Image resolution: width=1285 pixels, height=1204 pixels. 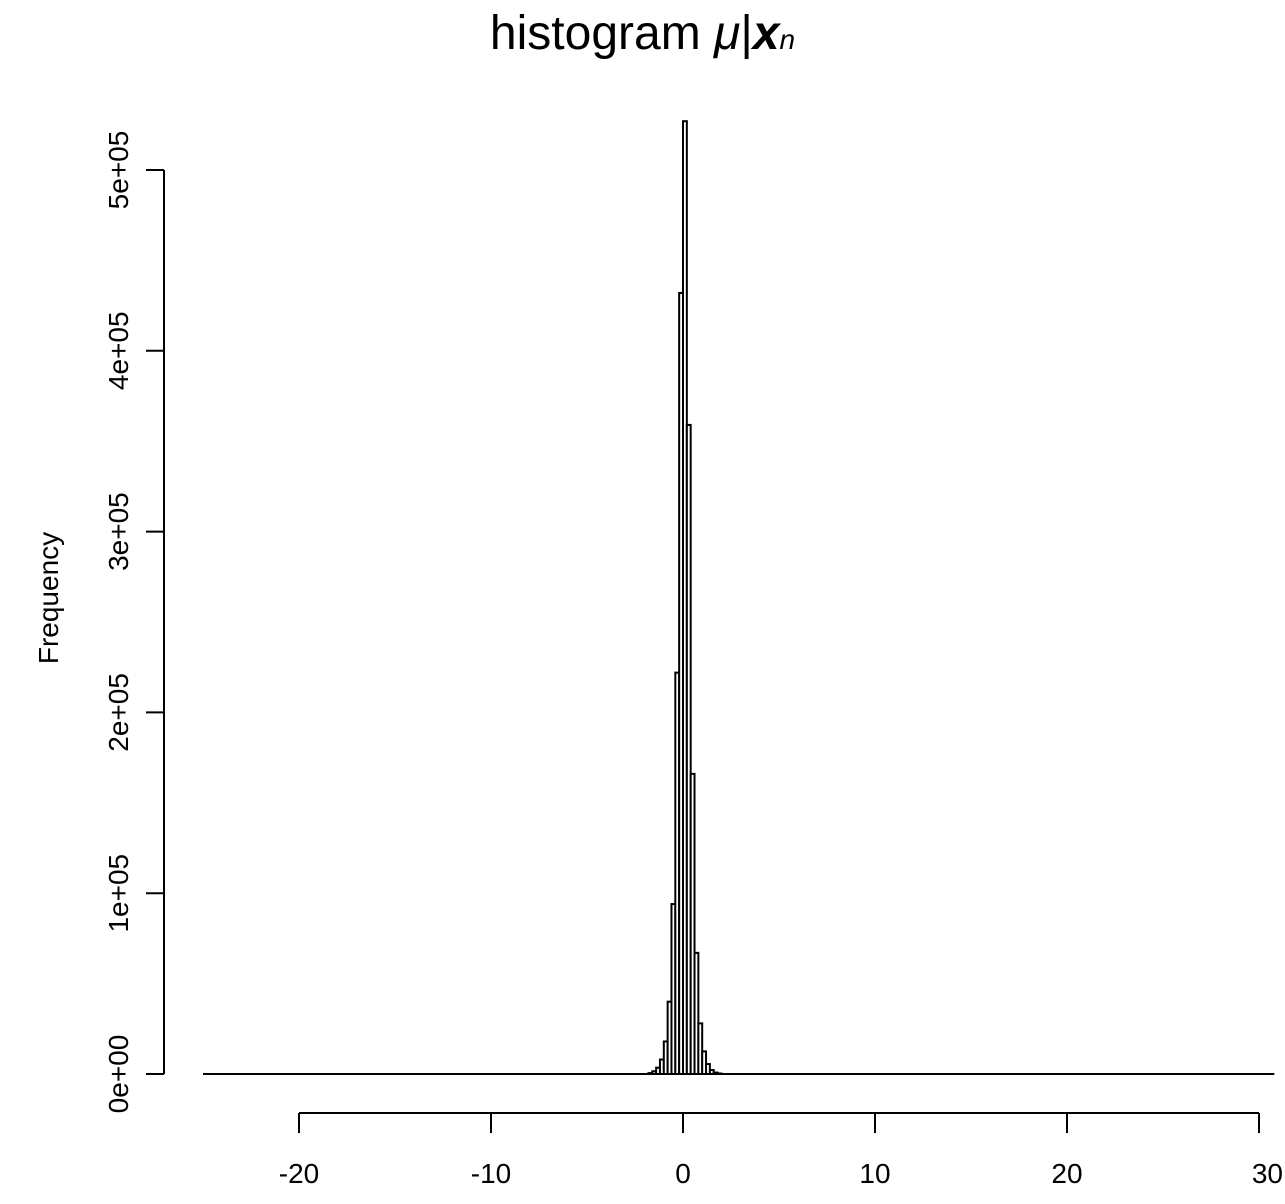 I want to click on y-axis-label: Frequency, so click(x=48, y=598).